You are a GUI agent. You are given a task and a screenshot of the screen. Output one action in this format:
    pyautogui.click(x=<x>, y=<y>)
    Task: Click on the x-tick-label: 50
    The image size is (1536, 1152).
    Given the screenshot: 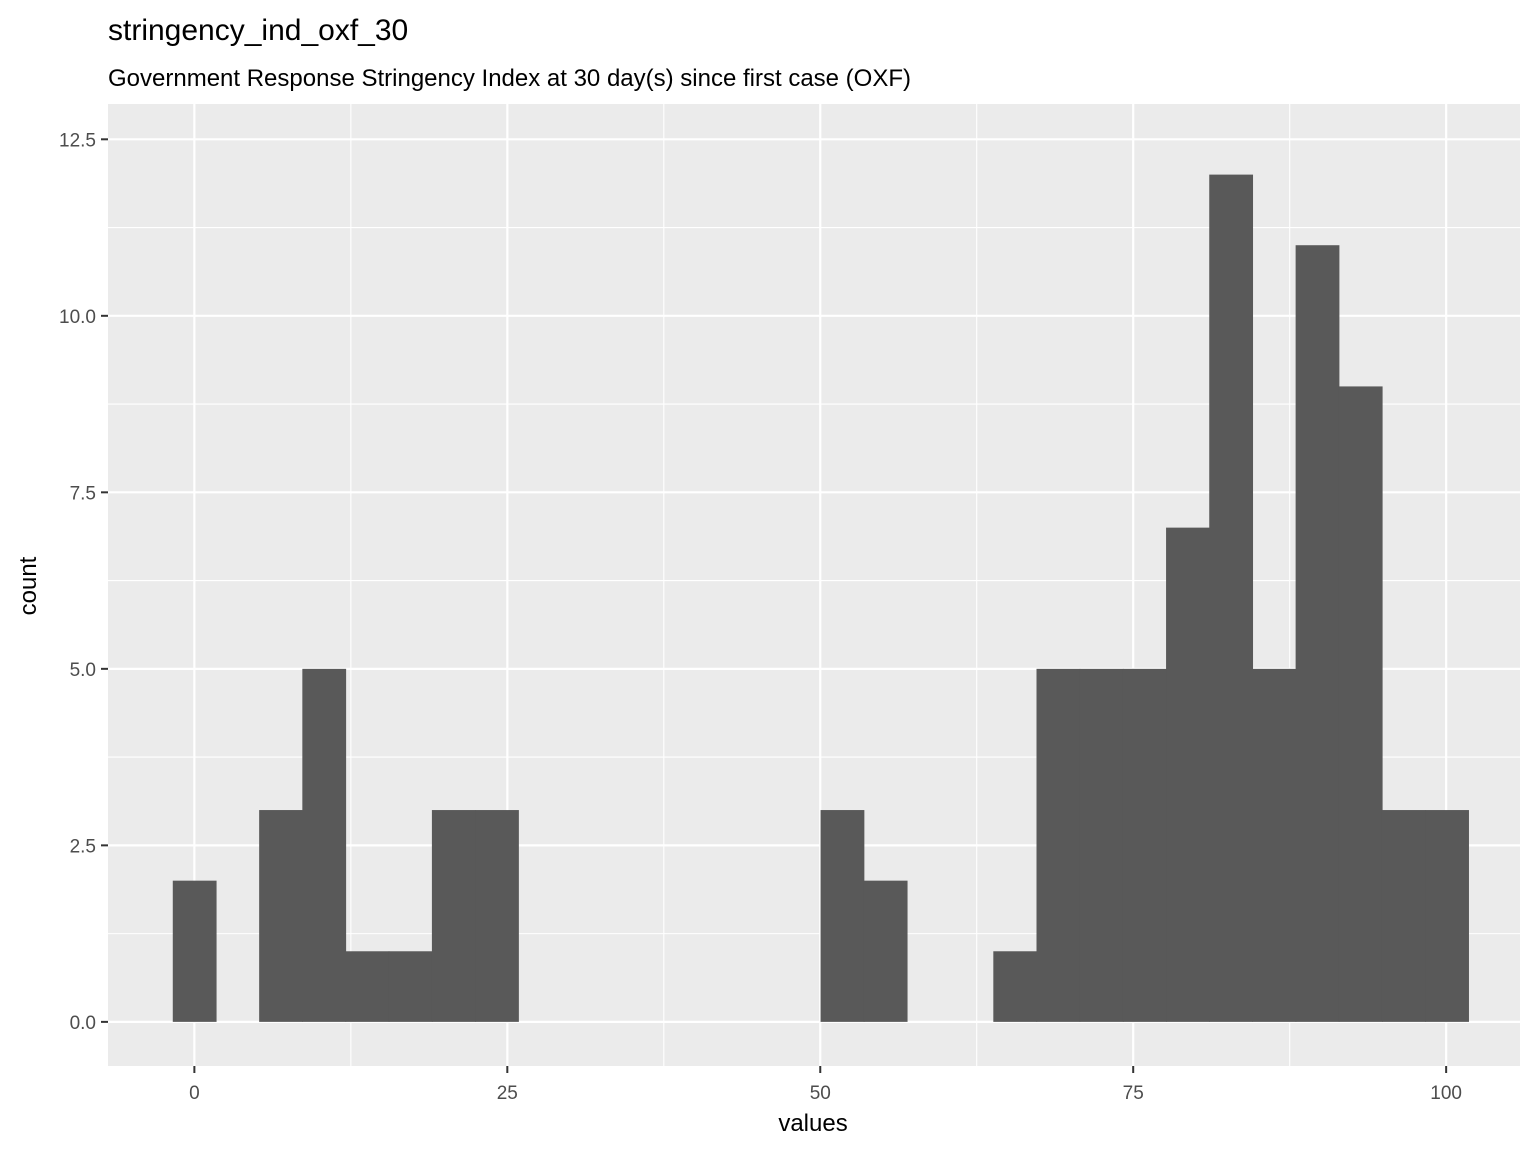 What is the action you would take?
    pyautogui.click(x=820, y=1093)
    